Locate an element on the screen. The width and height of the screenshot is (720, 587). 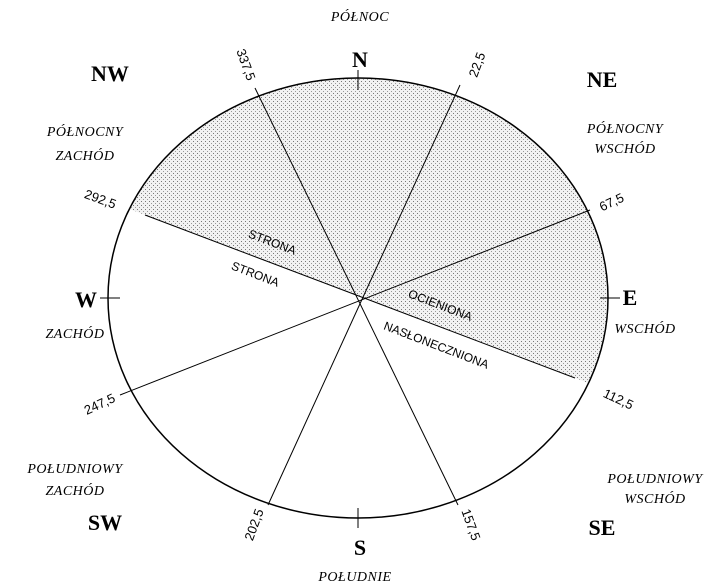
angle-label: 247,5 is located at coordinates (100, 403).